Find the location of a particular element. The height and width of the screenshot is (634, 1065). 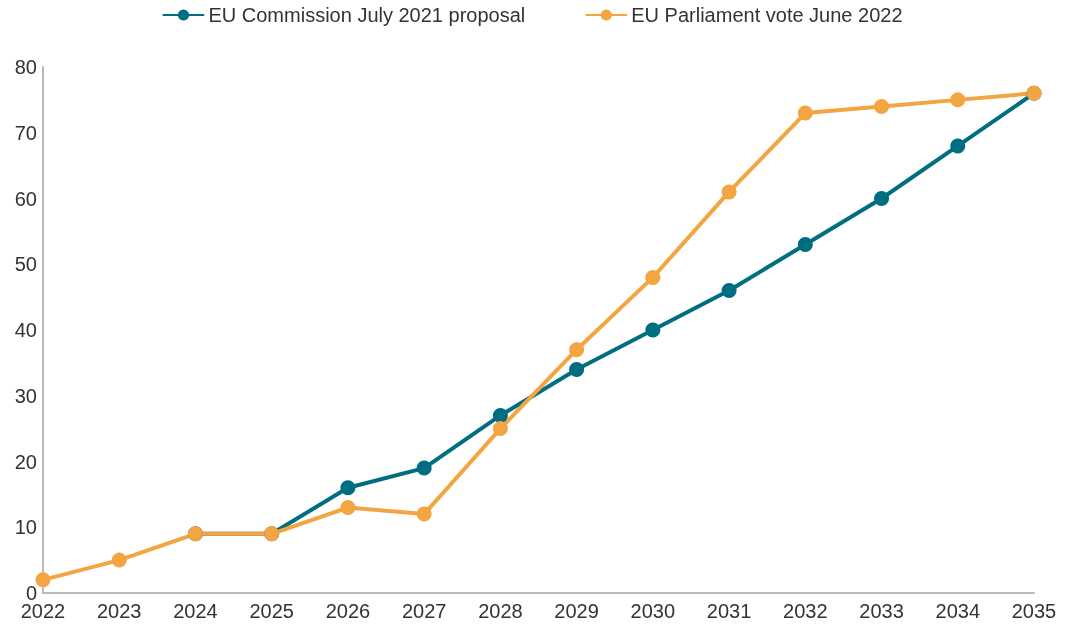

y-tick-label: 70 is located at coordinates (25, 132).